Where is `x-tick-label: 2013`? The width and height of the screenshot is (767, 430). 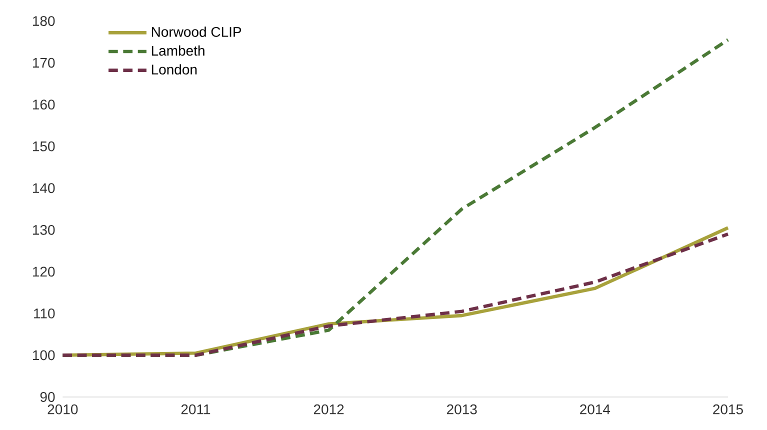 x-tick-label: 2013 is located at coordinates (462, 409).